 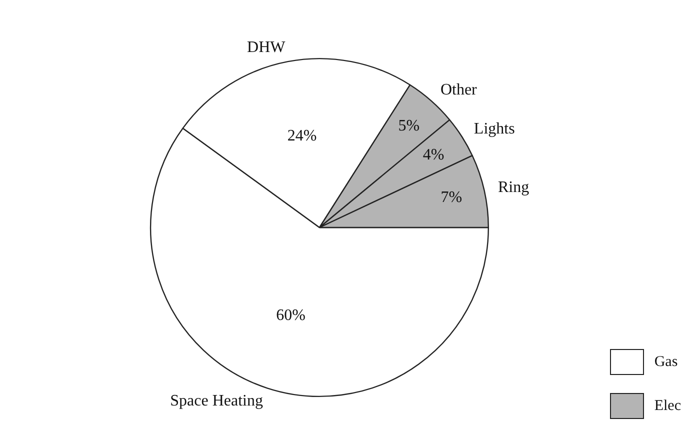 What do you see at coordinates (459, 90) in the screenshot?
I see `slice-label: Other` at bounding box center [459, 90].